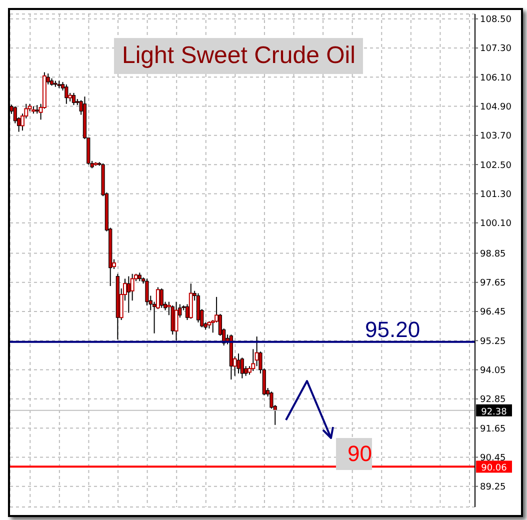 The height and width of the screenshot is (520, 527). Describe the element at coordinates (239, 56) in the screenshot. I see `text: Light Sweet Crude Oil` at that location.